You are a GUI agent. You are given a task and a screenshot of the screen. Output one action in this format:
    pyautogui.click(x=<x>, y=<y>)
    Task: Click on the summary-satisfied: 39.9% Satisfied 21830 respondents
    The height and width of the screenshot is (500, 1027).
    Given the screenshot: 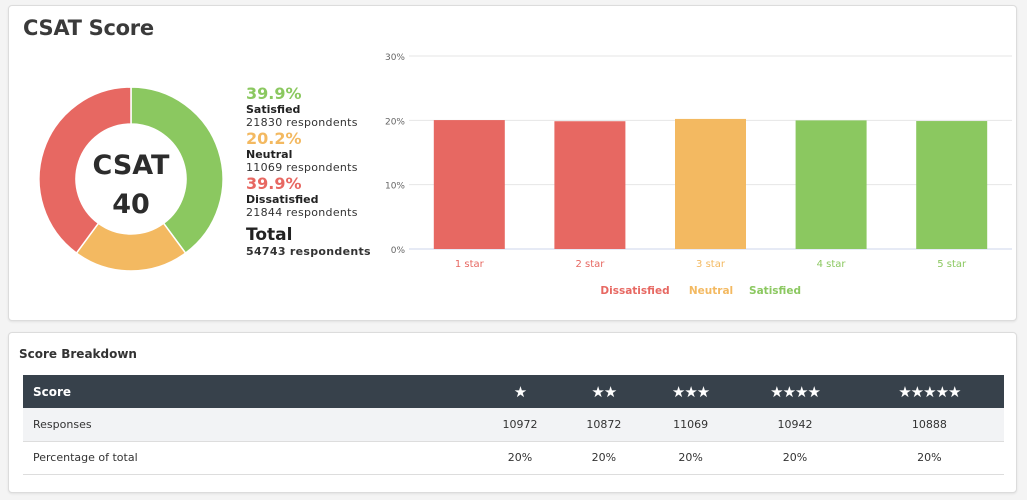 What is the action you would take?
    pyautogui.click(x=308, y=106)
    